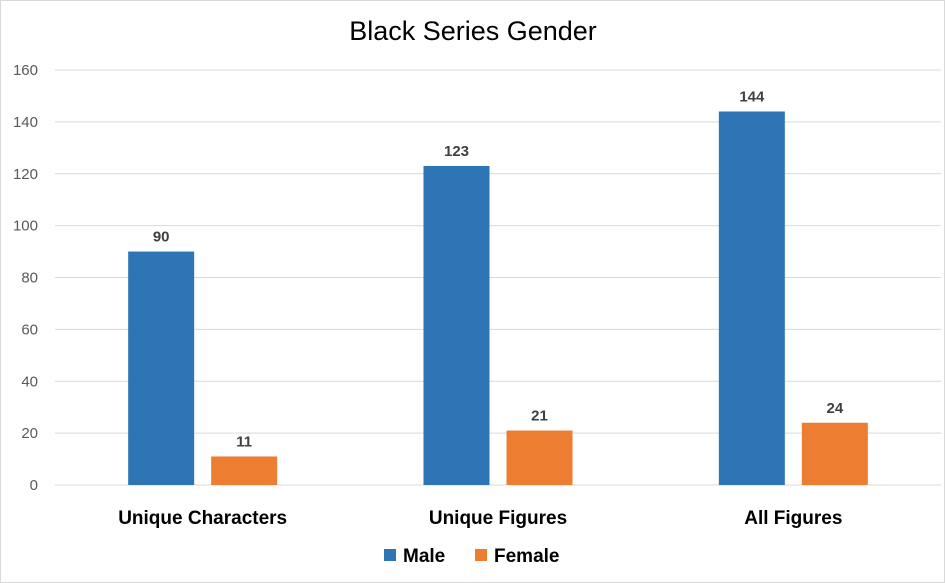  I want to click on chart-title: Black Series Gender, so click(473, 31).